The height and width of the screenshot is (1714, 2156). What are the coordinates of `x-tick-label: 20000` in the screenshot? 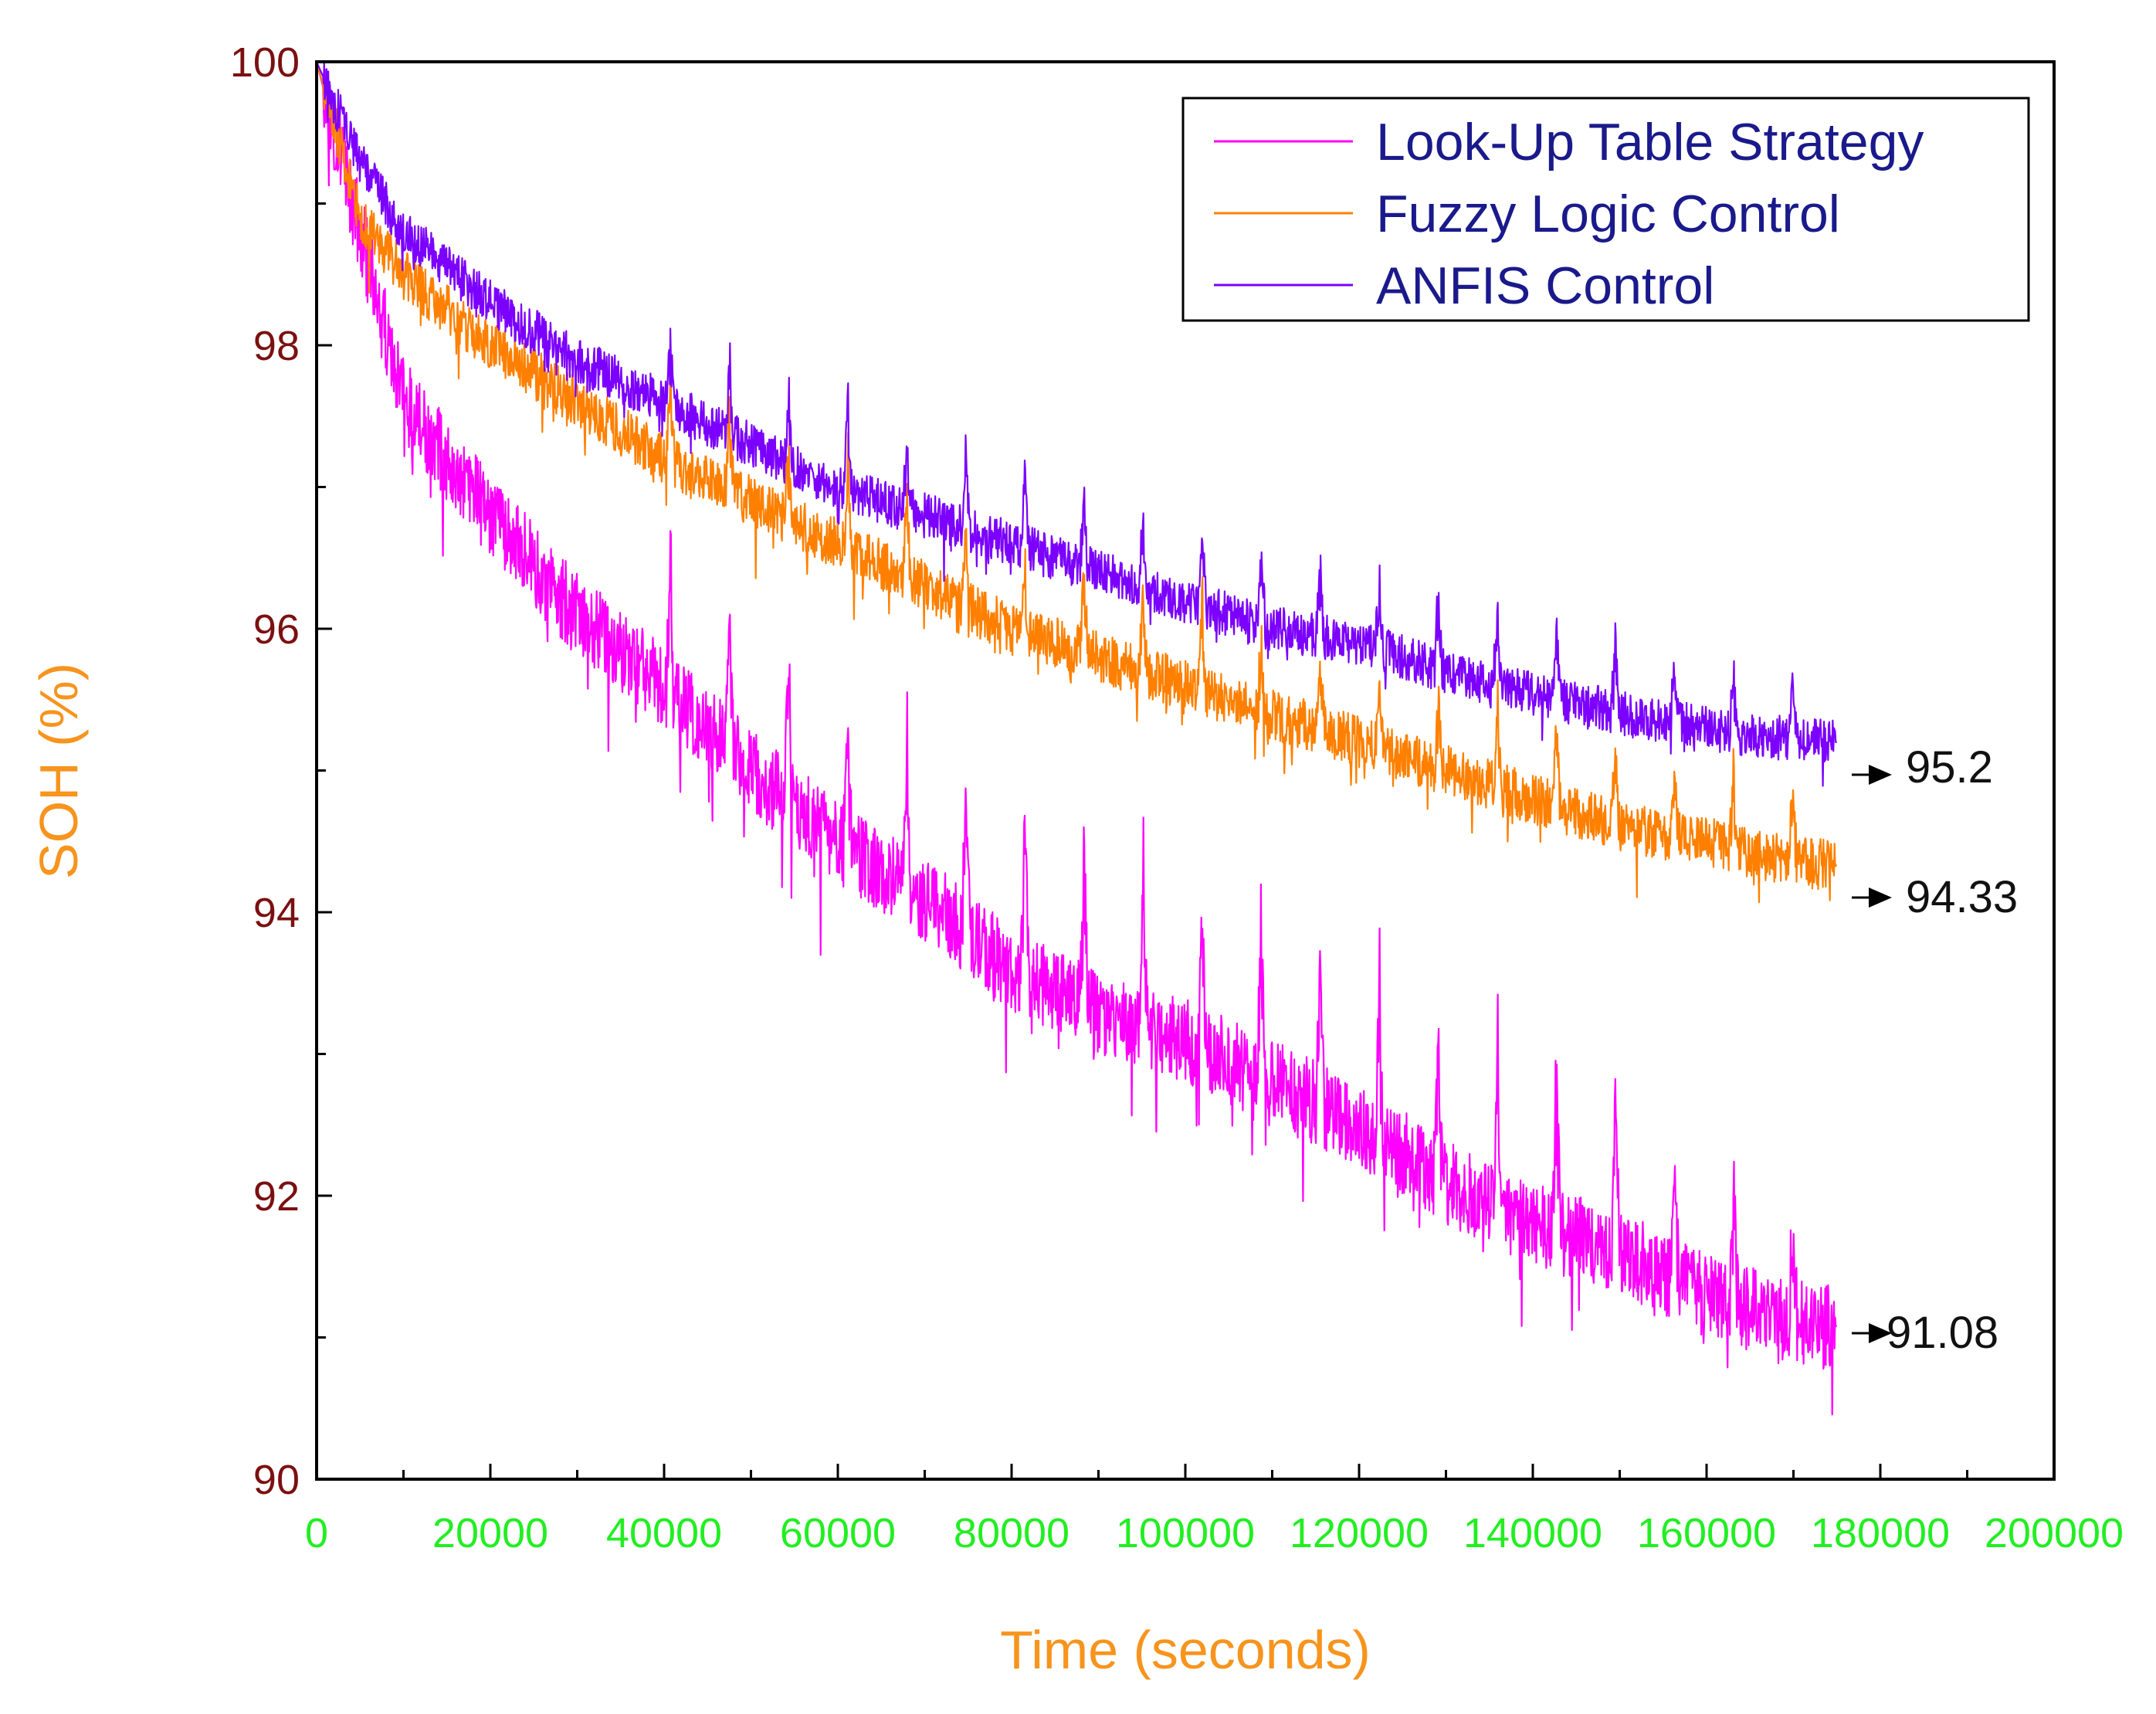 It's located at (490, 1533).